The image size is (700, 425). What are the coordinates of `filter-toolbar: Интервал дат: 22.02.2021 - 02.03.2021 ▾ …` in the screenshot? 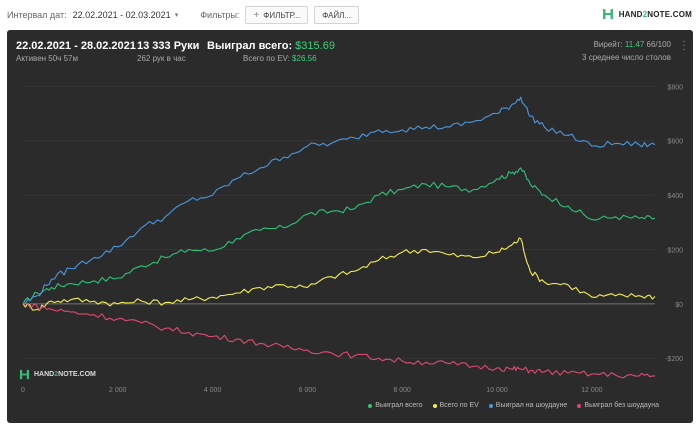 It's located at (350, 15).